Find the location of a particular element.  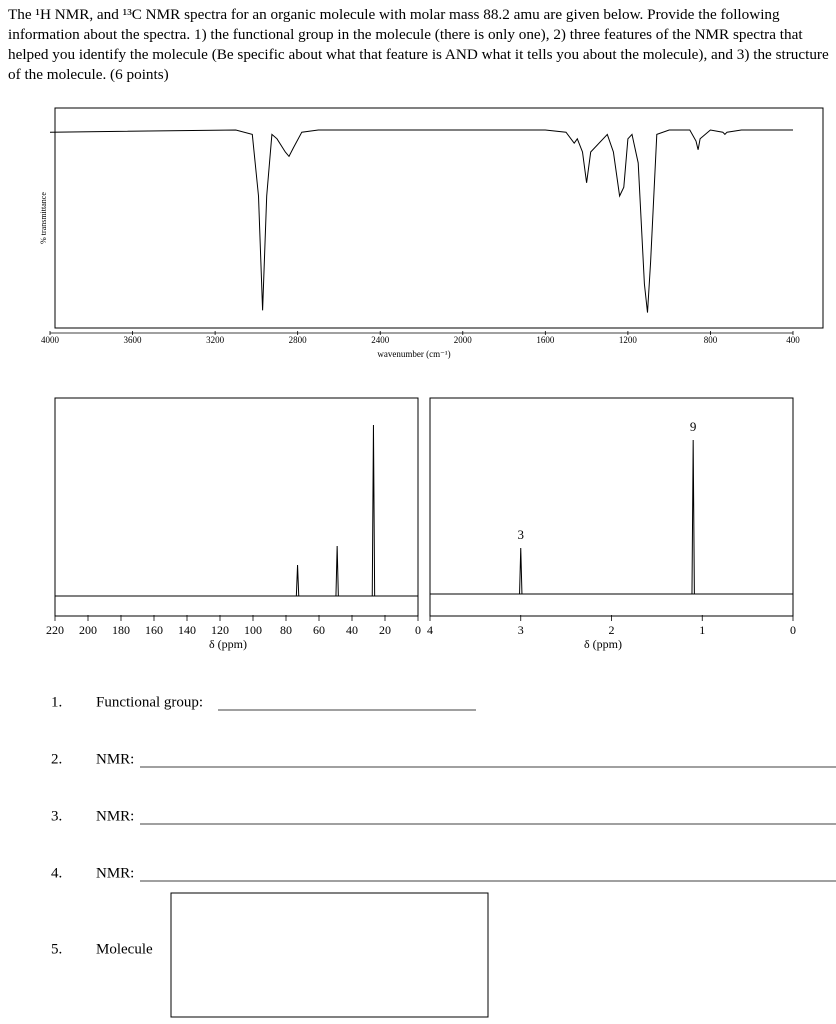

x-tick-label: 3 is located at coordinates (521, 630).